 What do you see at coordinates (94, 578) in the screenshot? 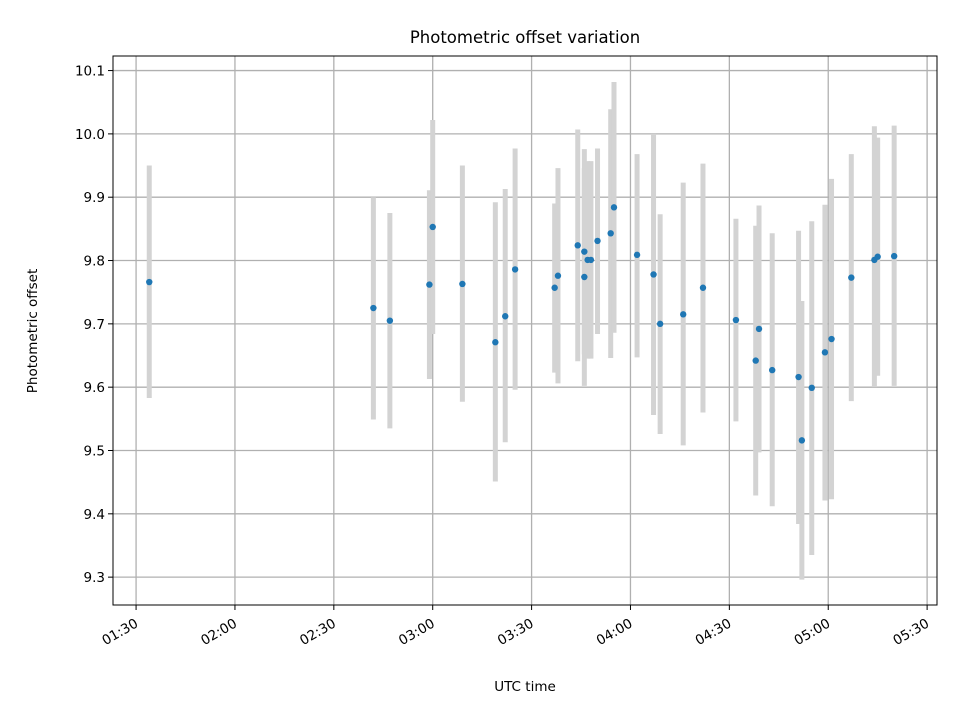
I see `y-tick-label: 9.3` at bounding box center [94, 578].